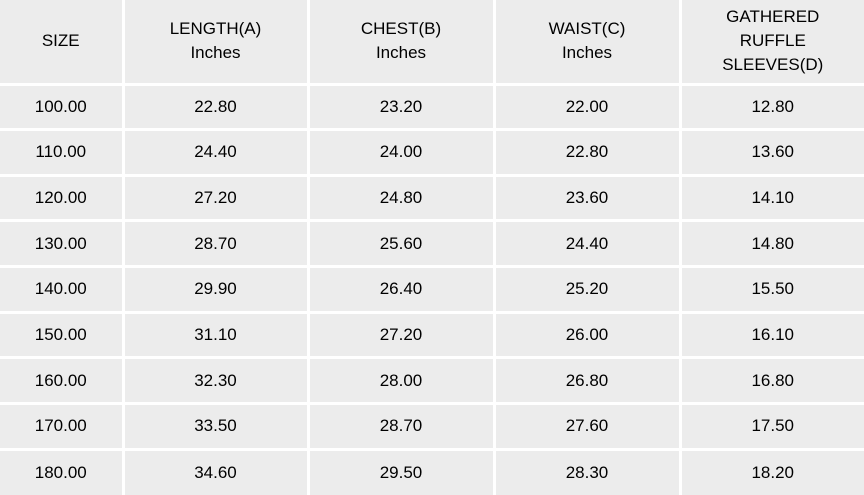  I want to click on table-row: 170.00 33.50 28.70 27.60 17.50, so click(432, 427).